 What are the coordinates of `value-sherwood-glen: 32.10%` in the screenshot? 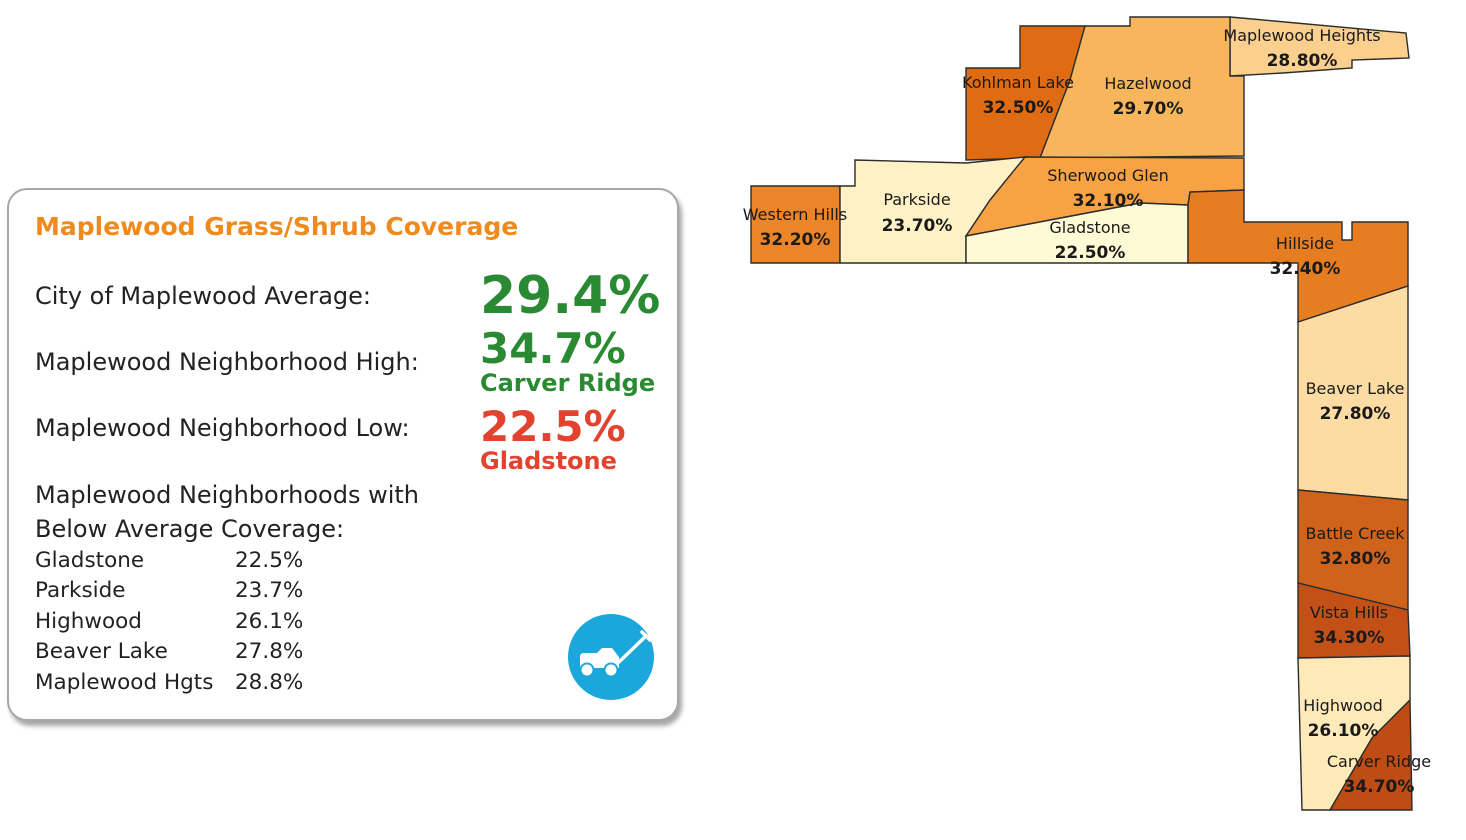 It's located at (1108, 201).